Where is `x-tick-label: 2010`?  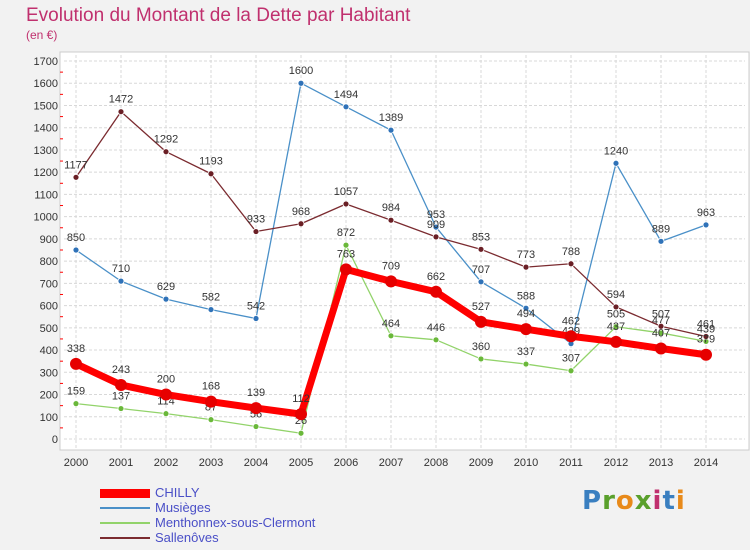
x-tick-label: 2010 is located at coordinates (526, 463).